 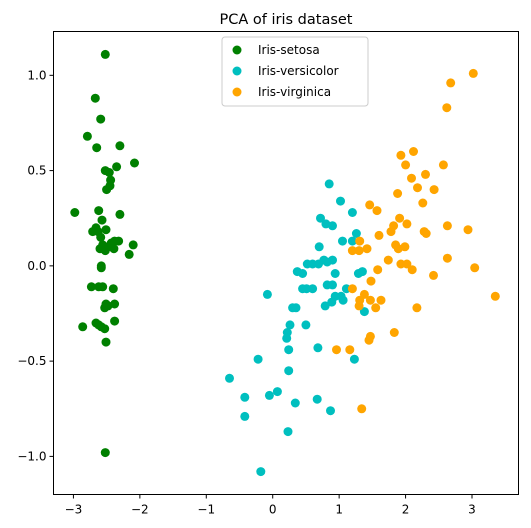 I want to click on legend-label-2: Iris-virginica, so click(x=294, y=92).